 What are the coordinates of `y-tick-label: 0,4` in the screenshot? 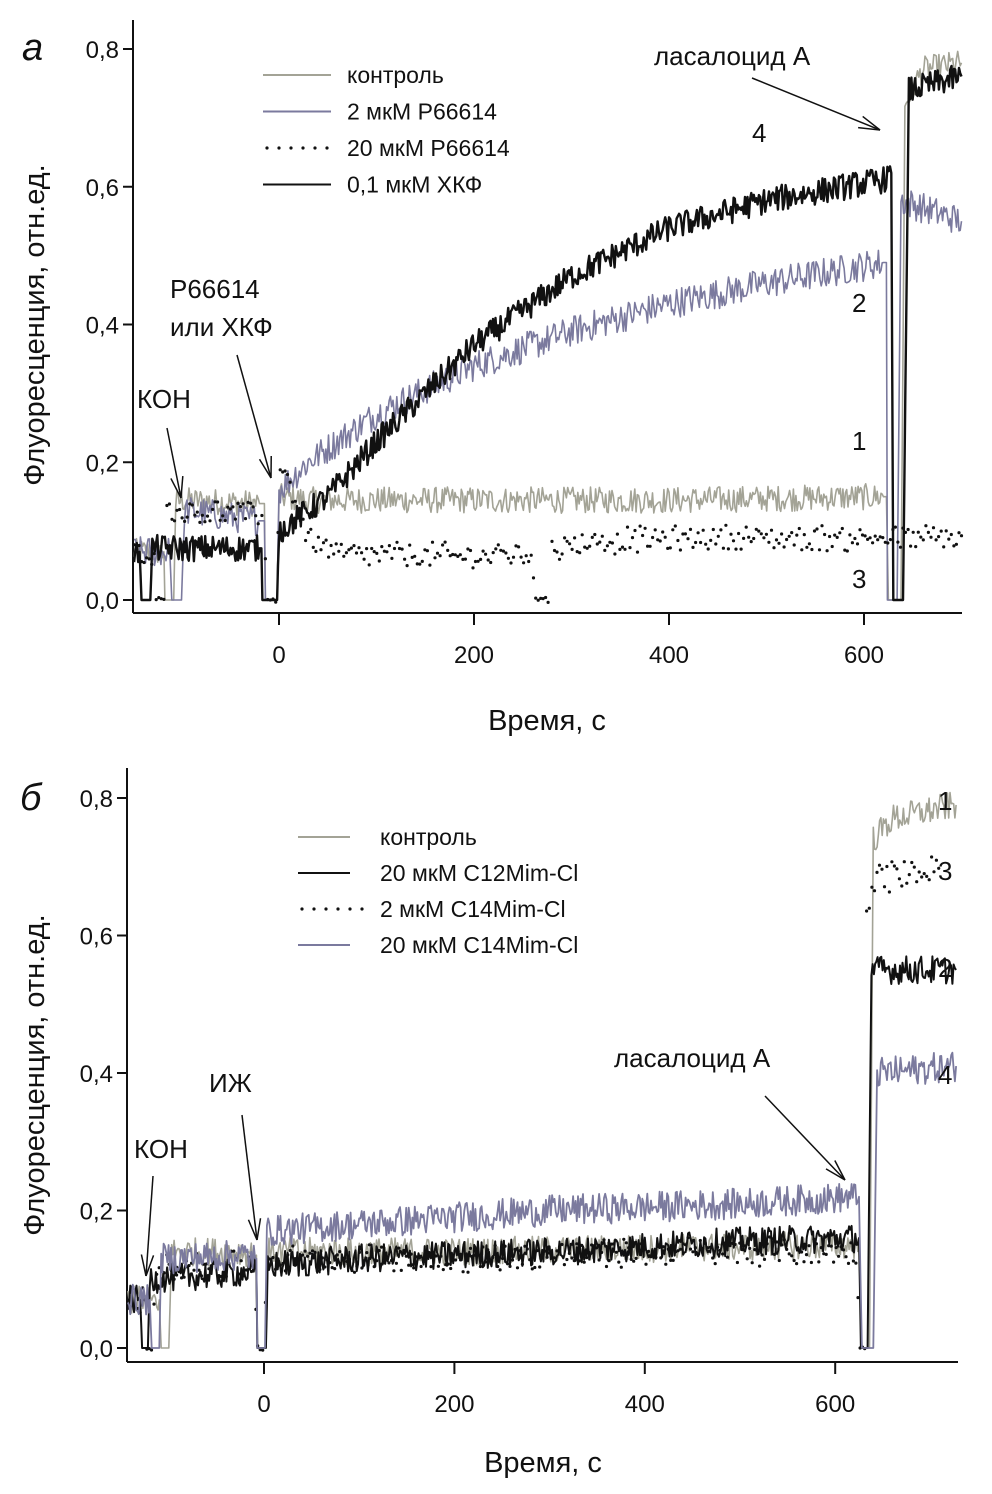 It's located at (96, 1074).